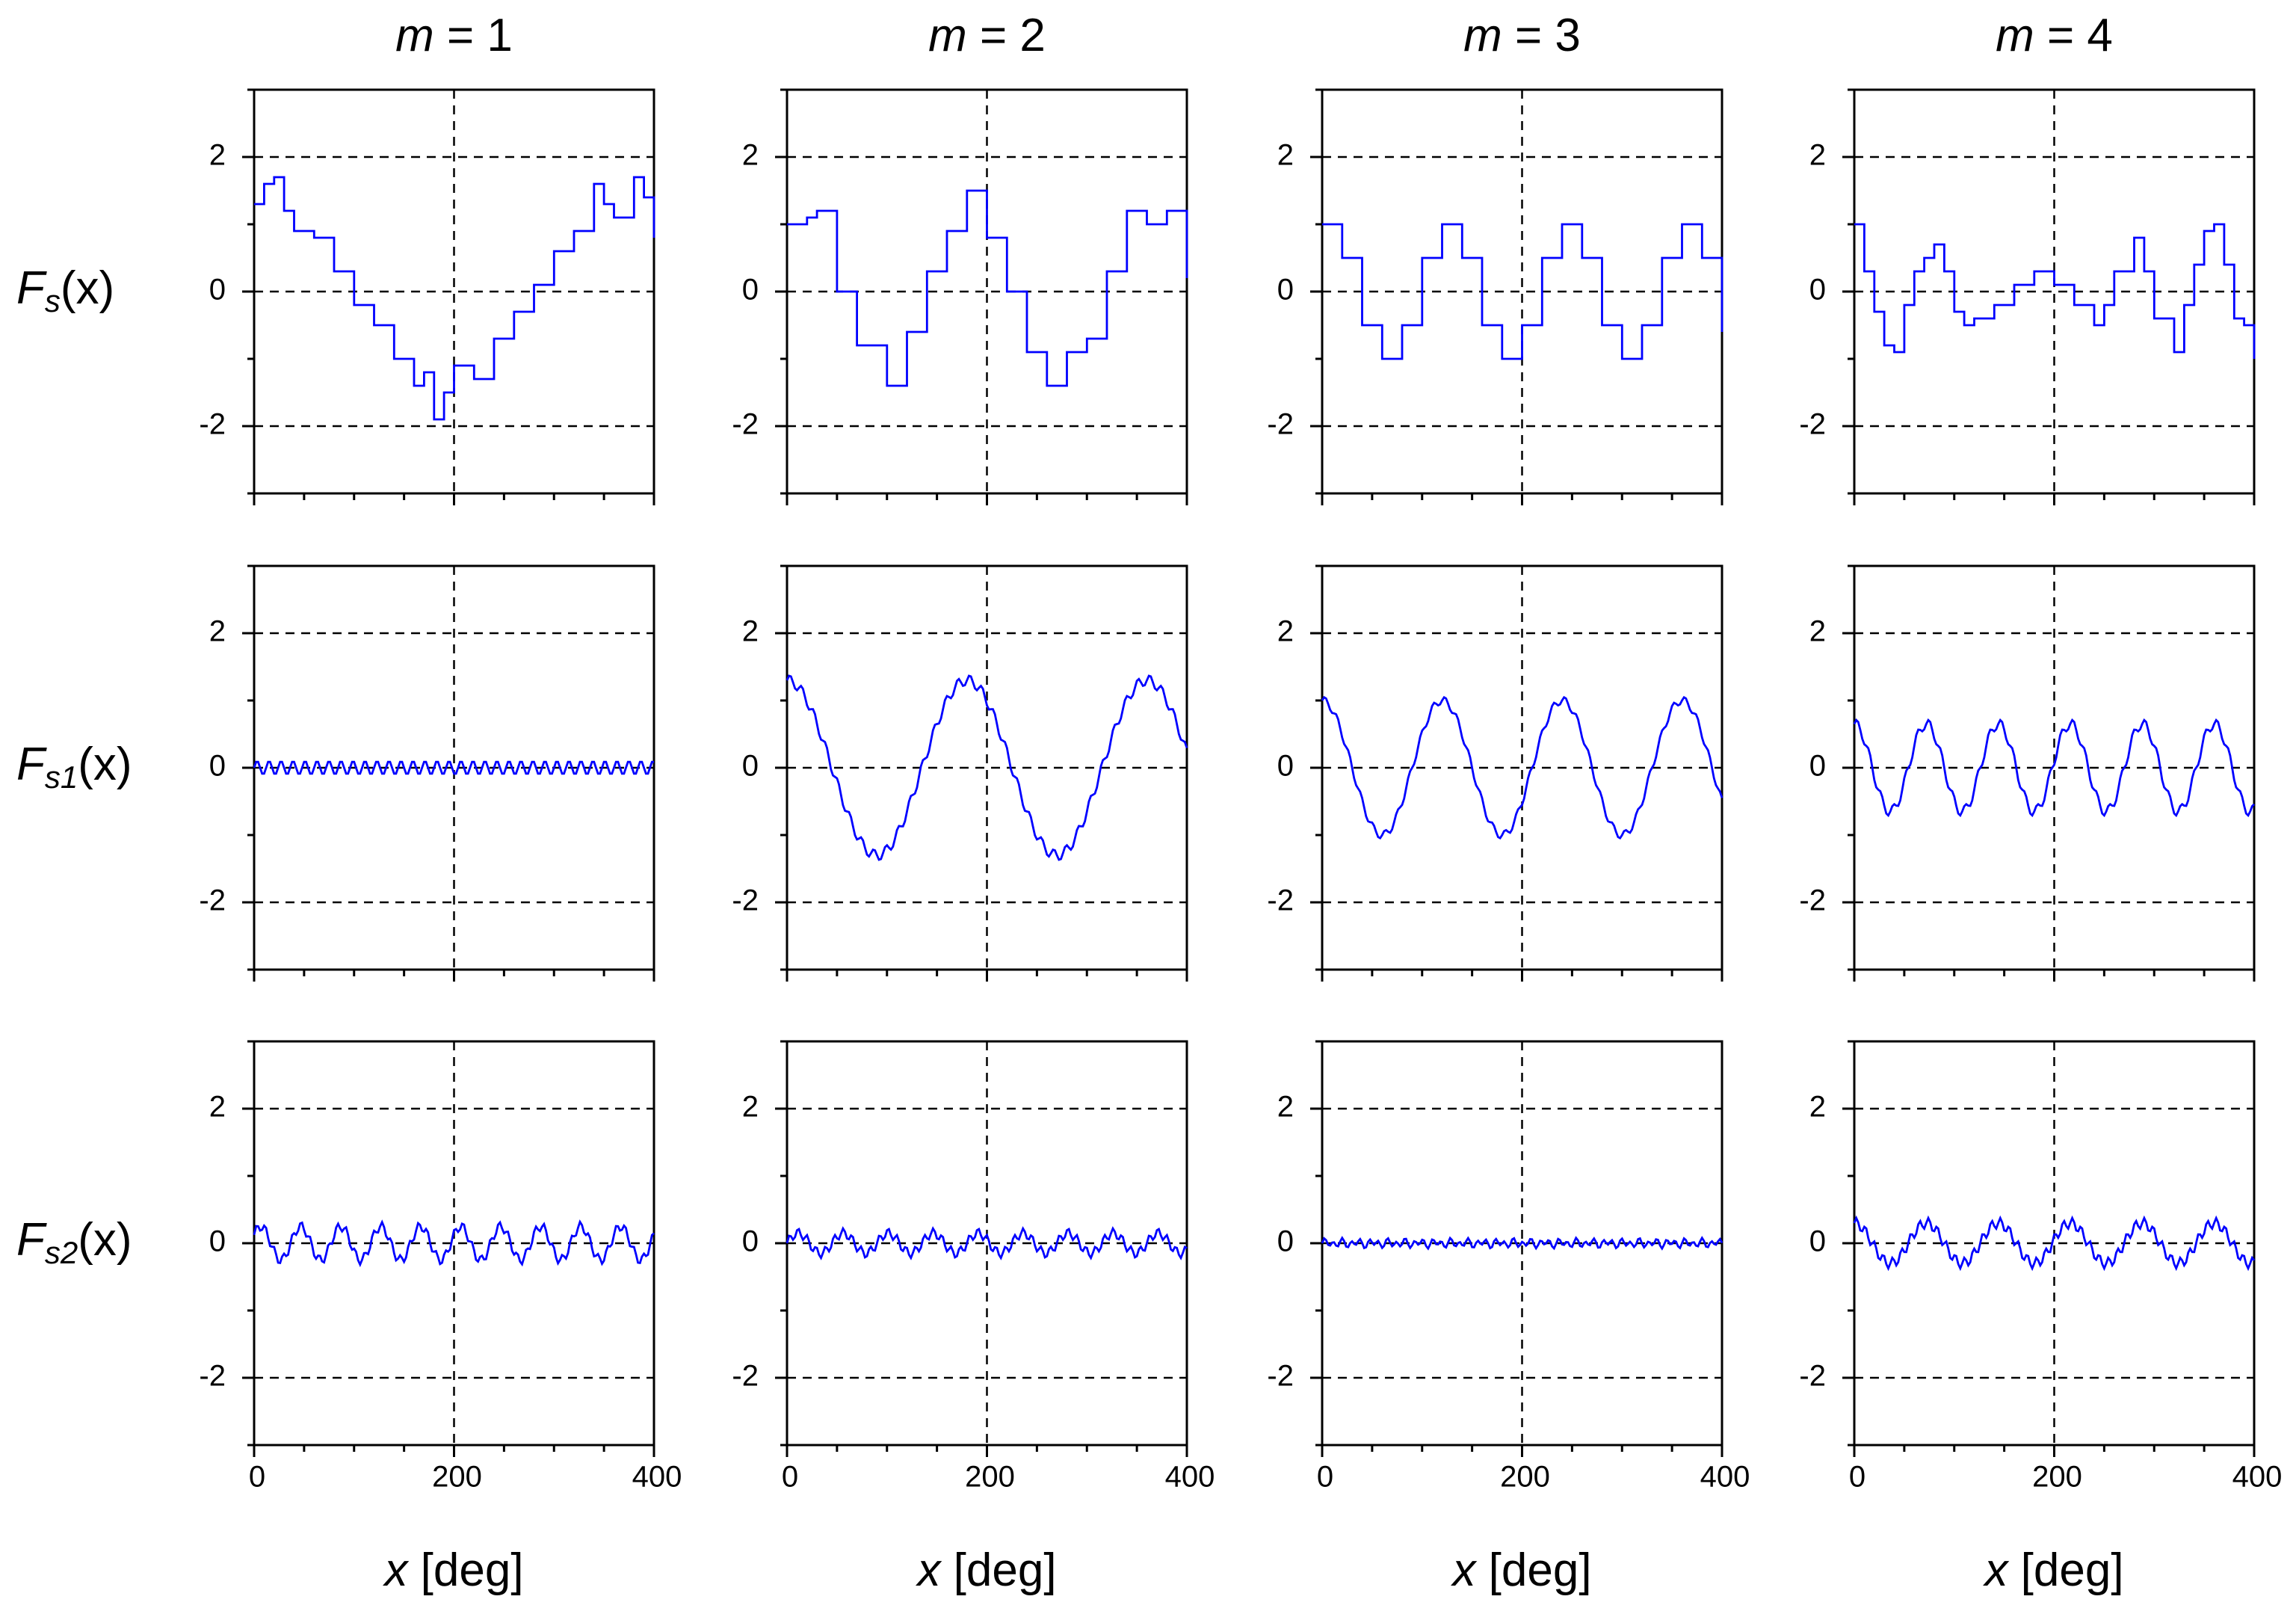 This screenshot has height=1620, width=2296. Describe the element at coordinates (218, 155) in the screenshot. I see `panel-r1-c1-ytick-label-2: 2` at that location.